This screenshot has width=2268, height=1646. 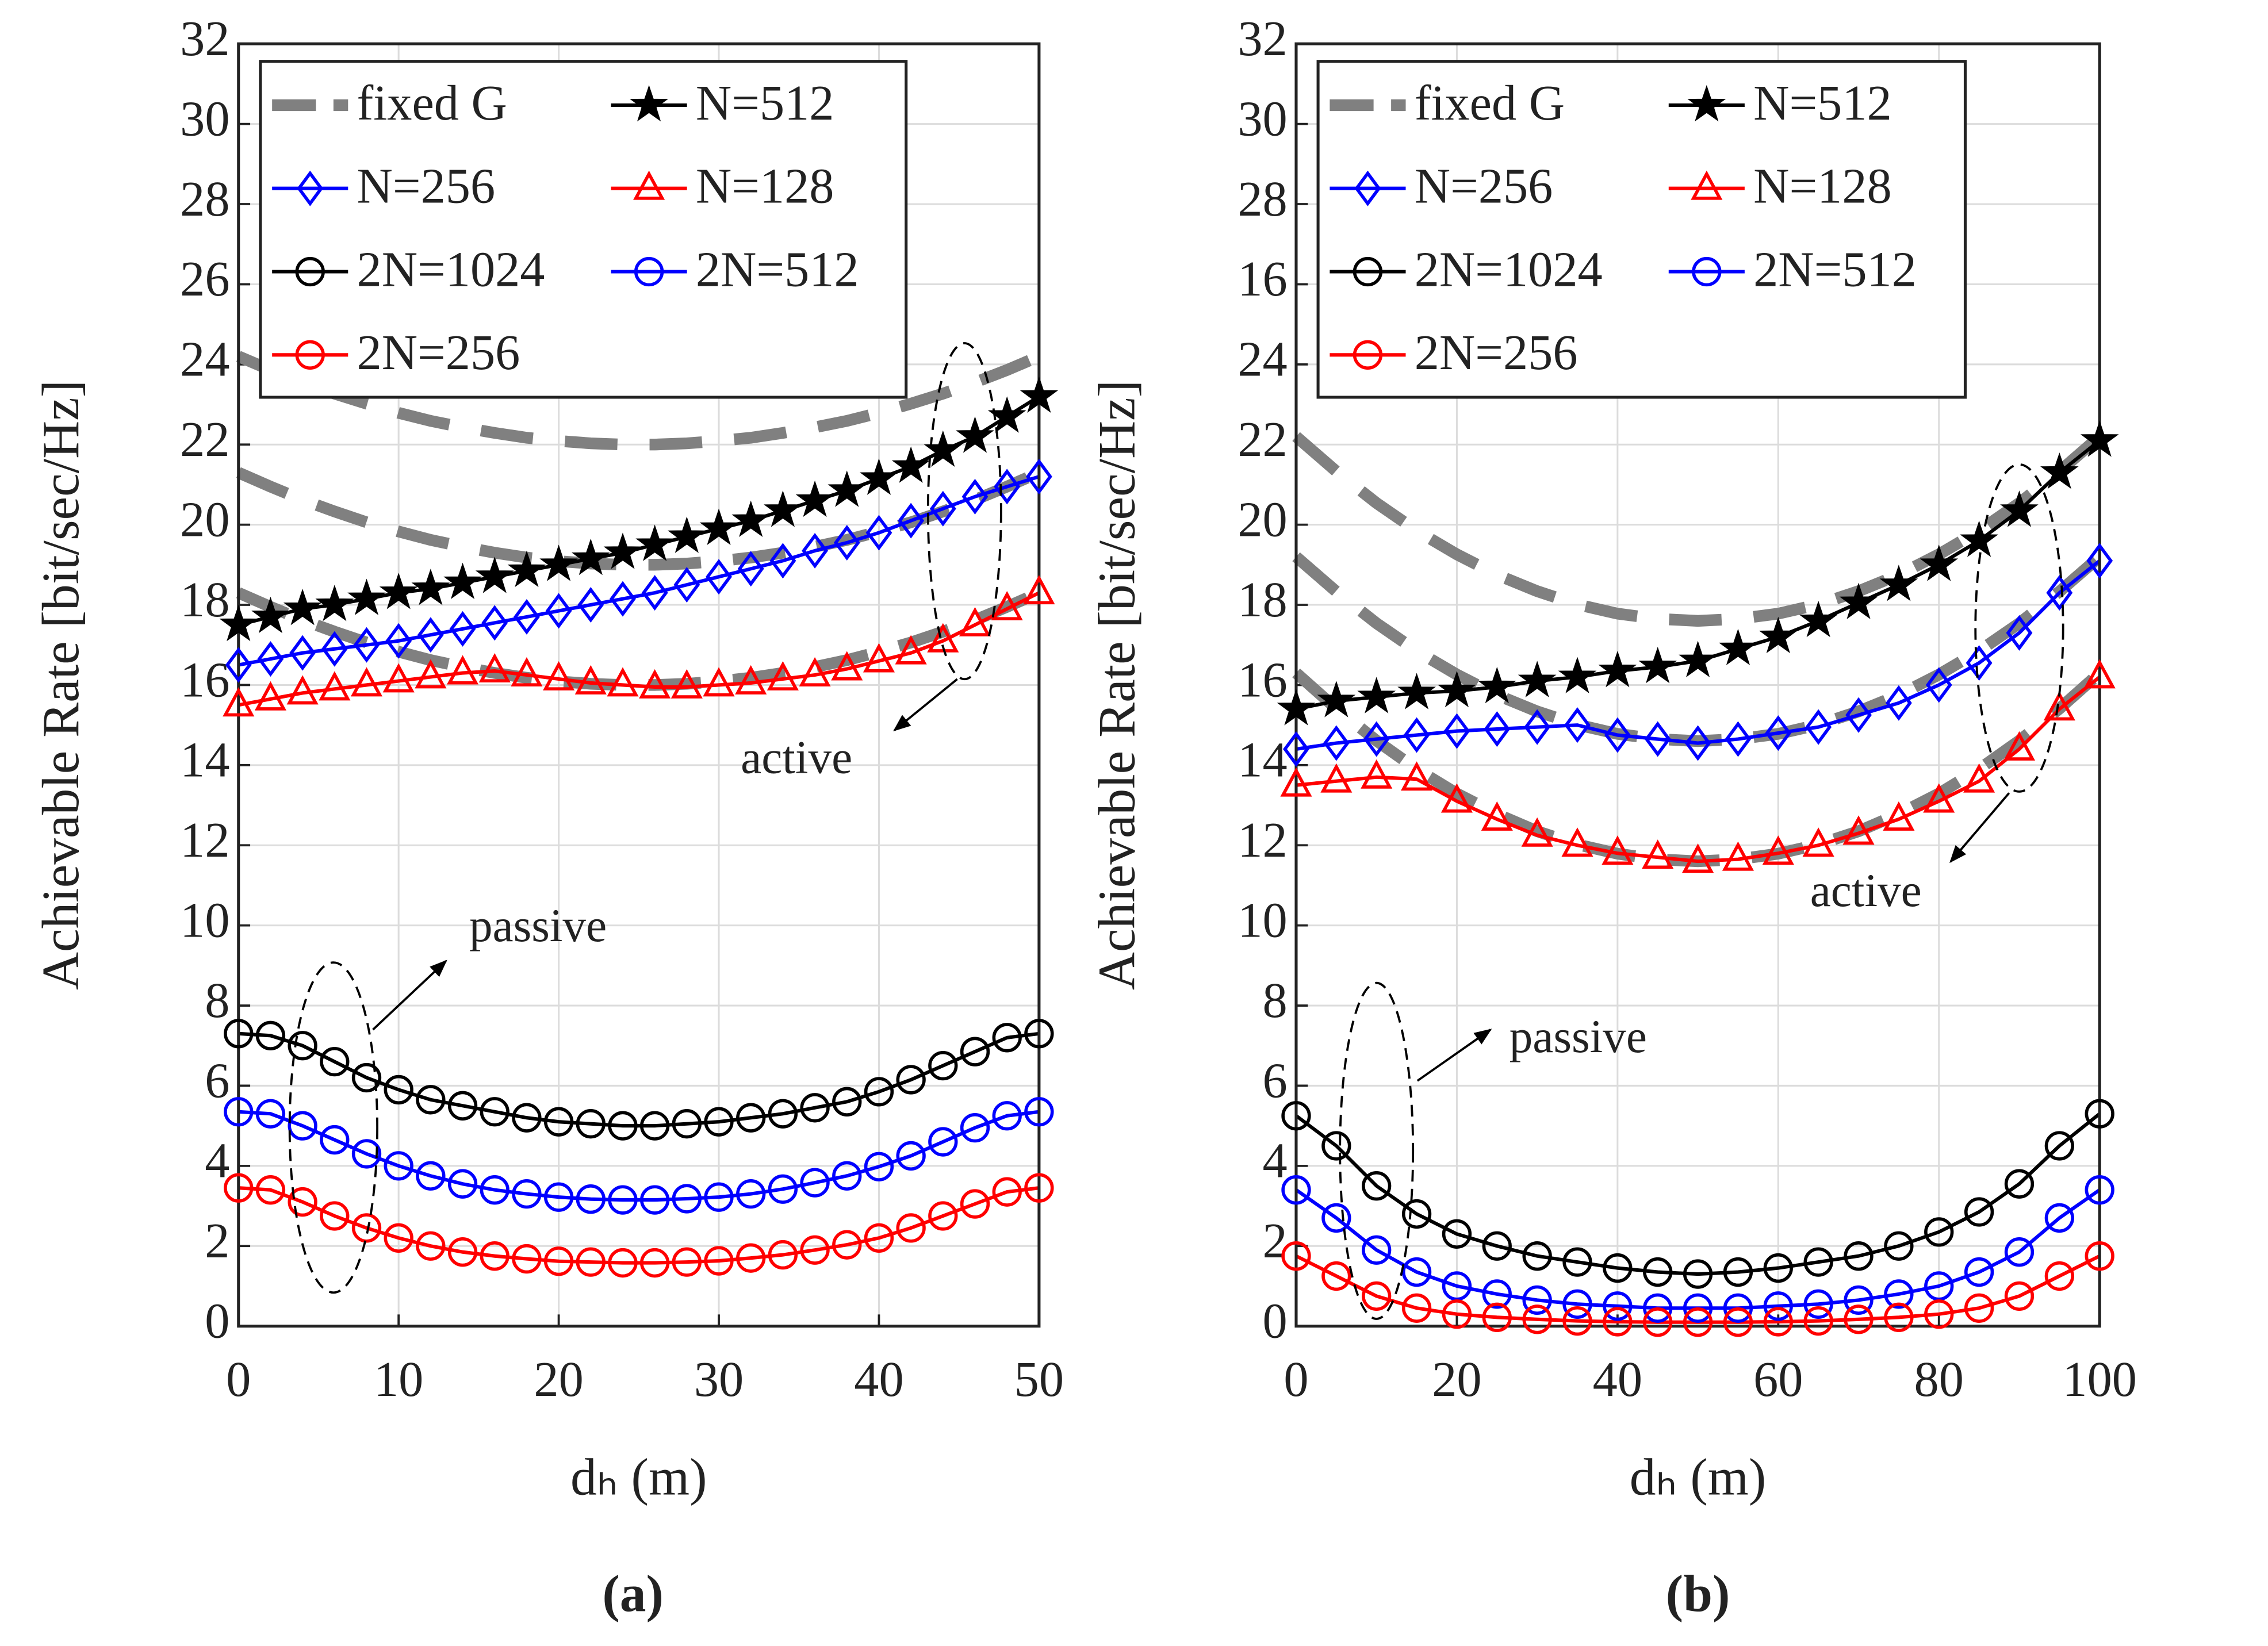 What do you see at coordinates (1698, 1594) in the screenshot?
I see `caption: (b)` at bounding box center [1698, 1594].